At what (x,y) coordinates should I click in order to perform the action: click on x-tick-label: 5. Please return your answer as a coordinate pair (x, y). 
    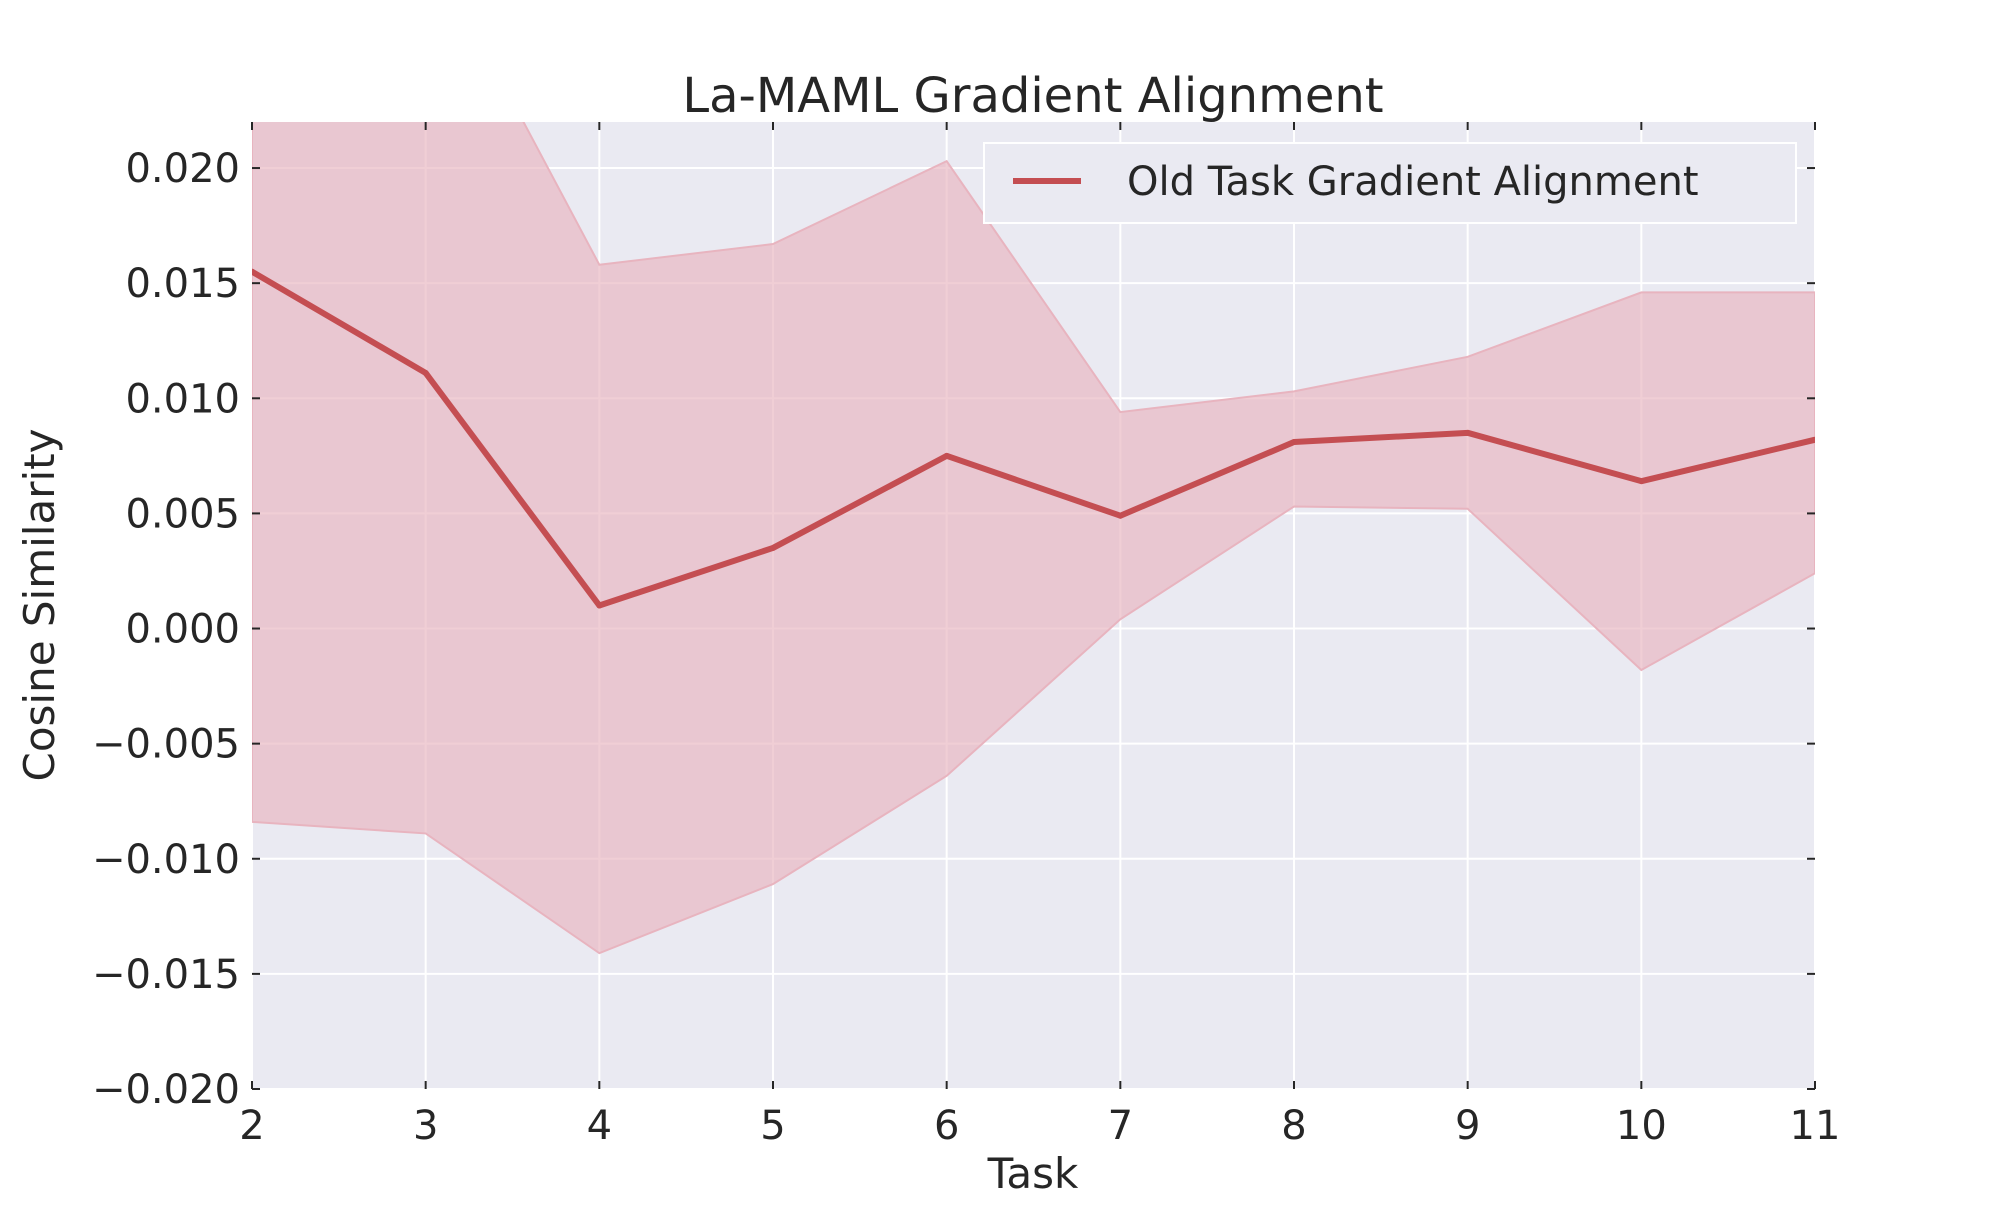
    Looking at the image, I should click on (772, 1126).